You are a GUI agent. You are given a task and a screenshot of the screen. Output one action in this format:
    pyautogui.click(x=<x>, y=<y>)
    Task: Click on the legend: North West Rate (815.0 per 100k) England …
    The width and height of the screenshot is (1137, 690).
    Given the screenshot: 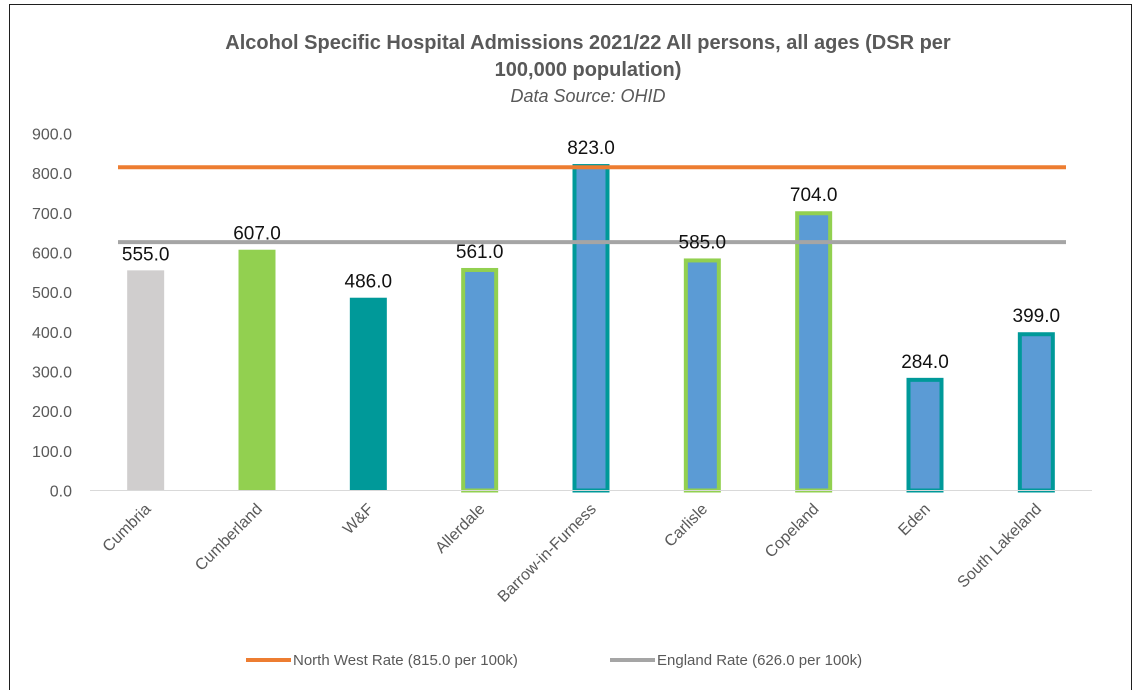 What is the action you would take?
    pyautogui.click(x=554, y=660)
    